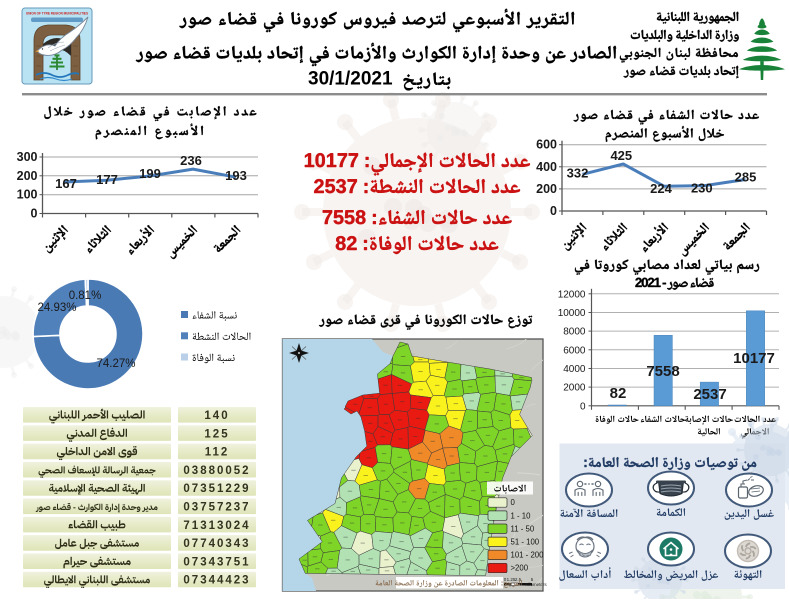 This screenshot has width=789, height=604. I want to click on svg-text: 7558, so click(662, 371).